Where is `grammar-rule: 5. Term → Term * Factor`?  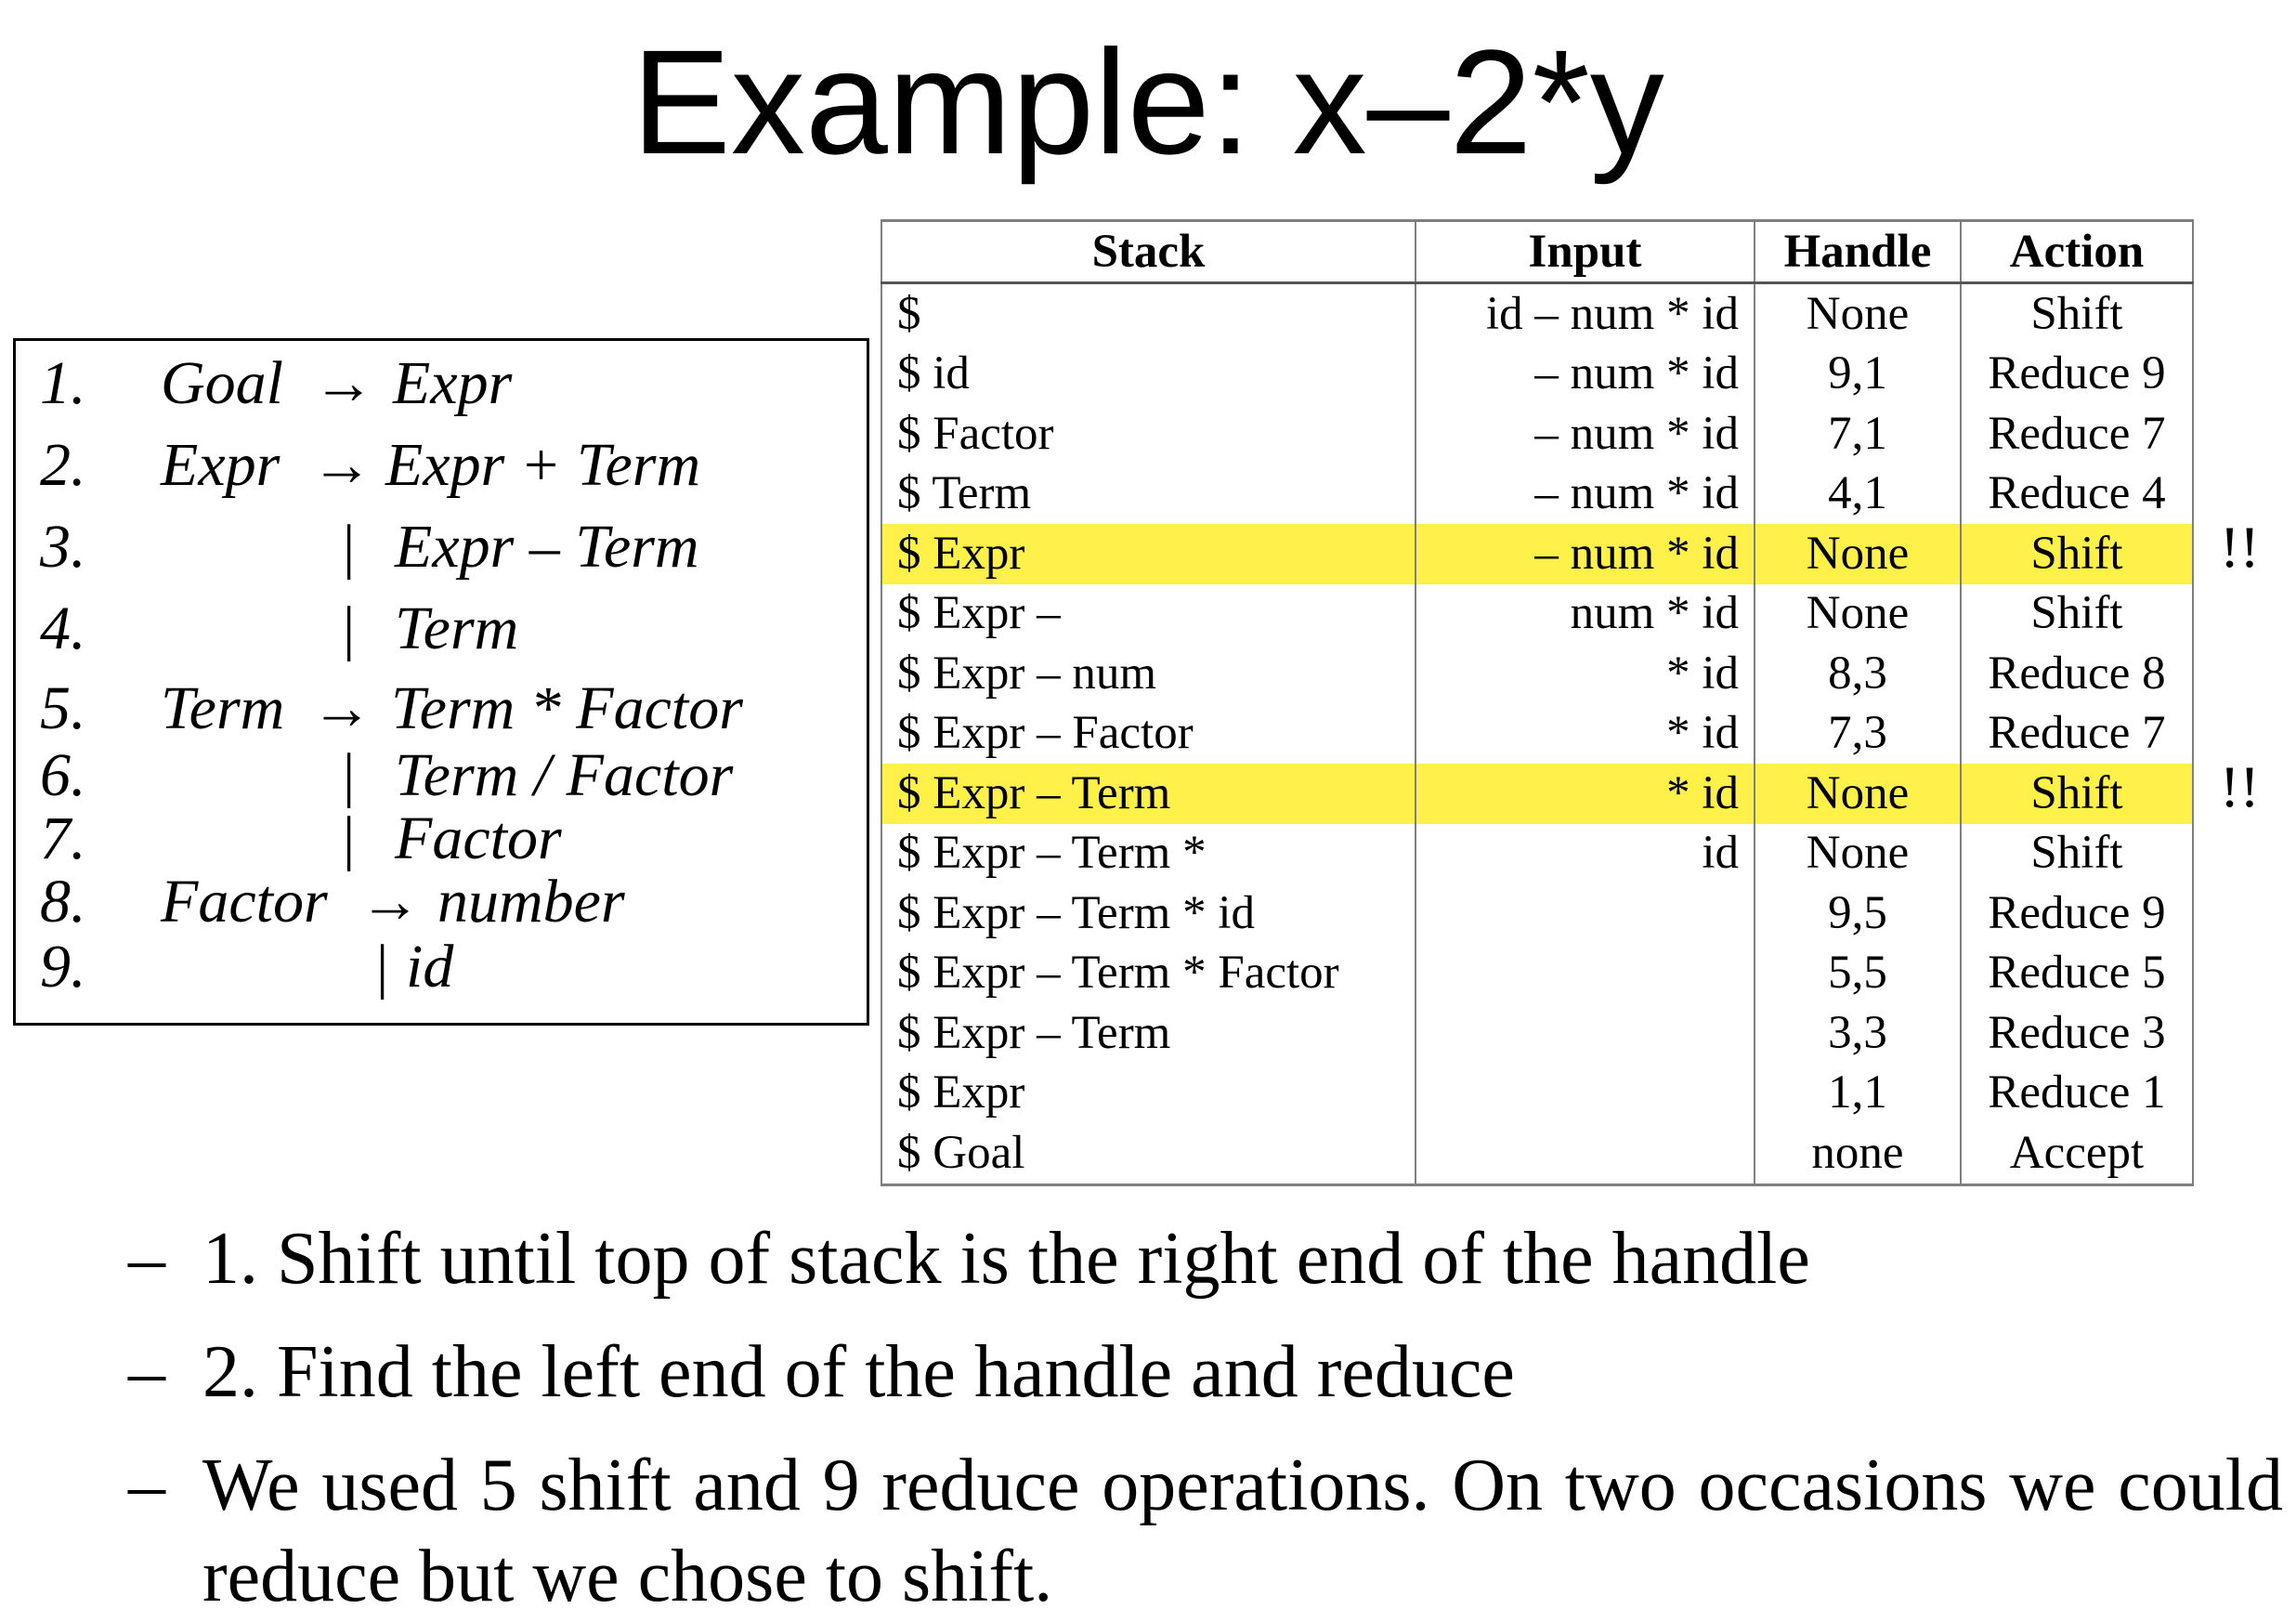
grammar-rule: 5. Term → Term * Factor is located at coordinates (441, 709).